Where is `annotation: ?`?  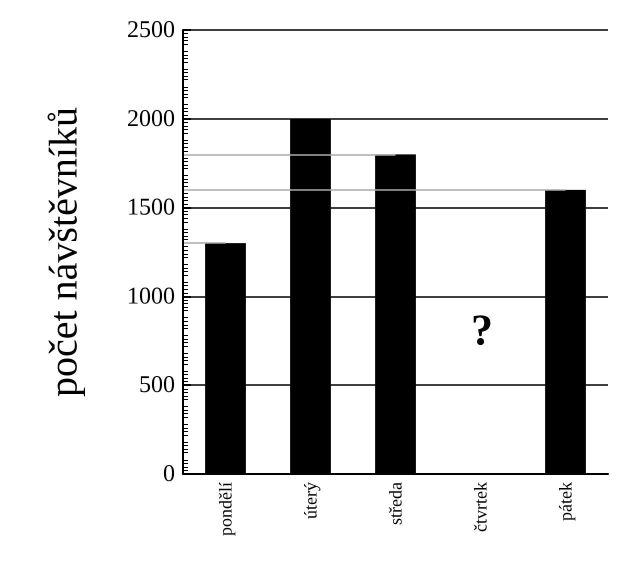 annotation: ? is located at coordinates (482, 330).